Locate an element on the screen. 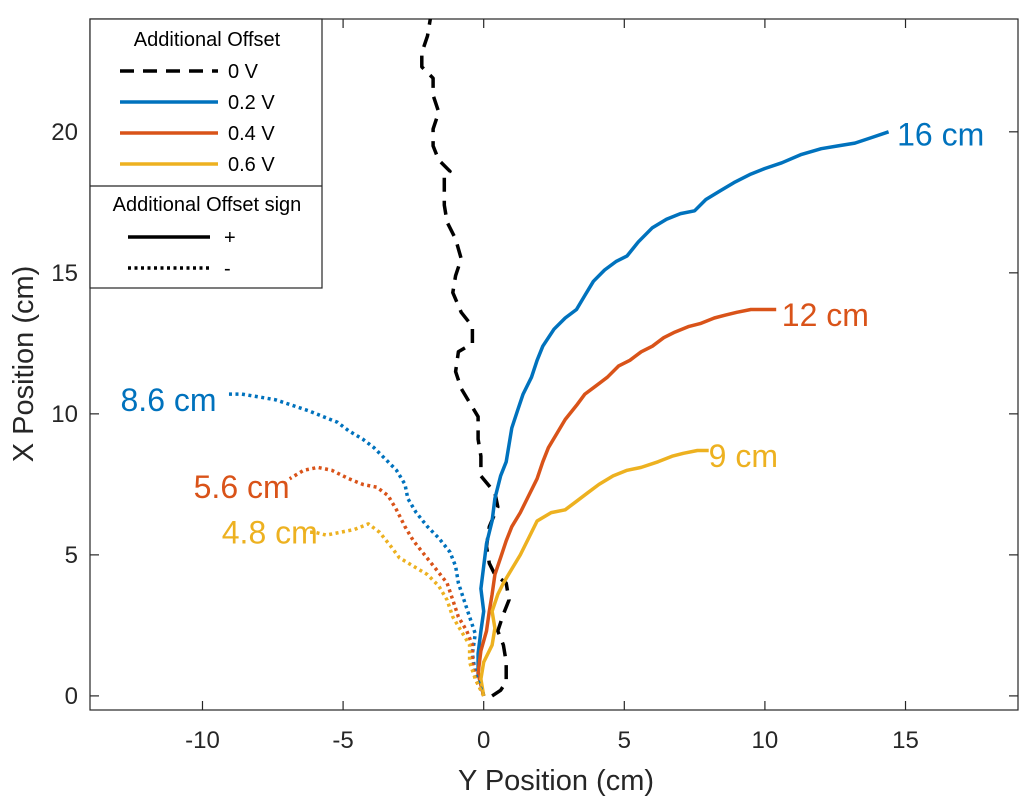 This screenshot has height=808, width=1036. x-tick-label: -5 is located at coordinates (342, 740).